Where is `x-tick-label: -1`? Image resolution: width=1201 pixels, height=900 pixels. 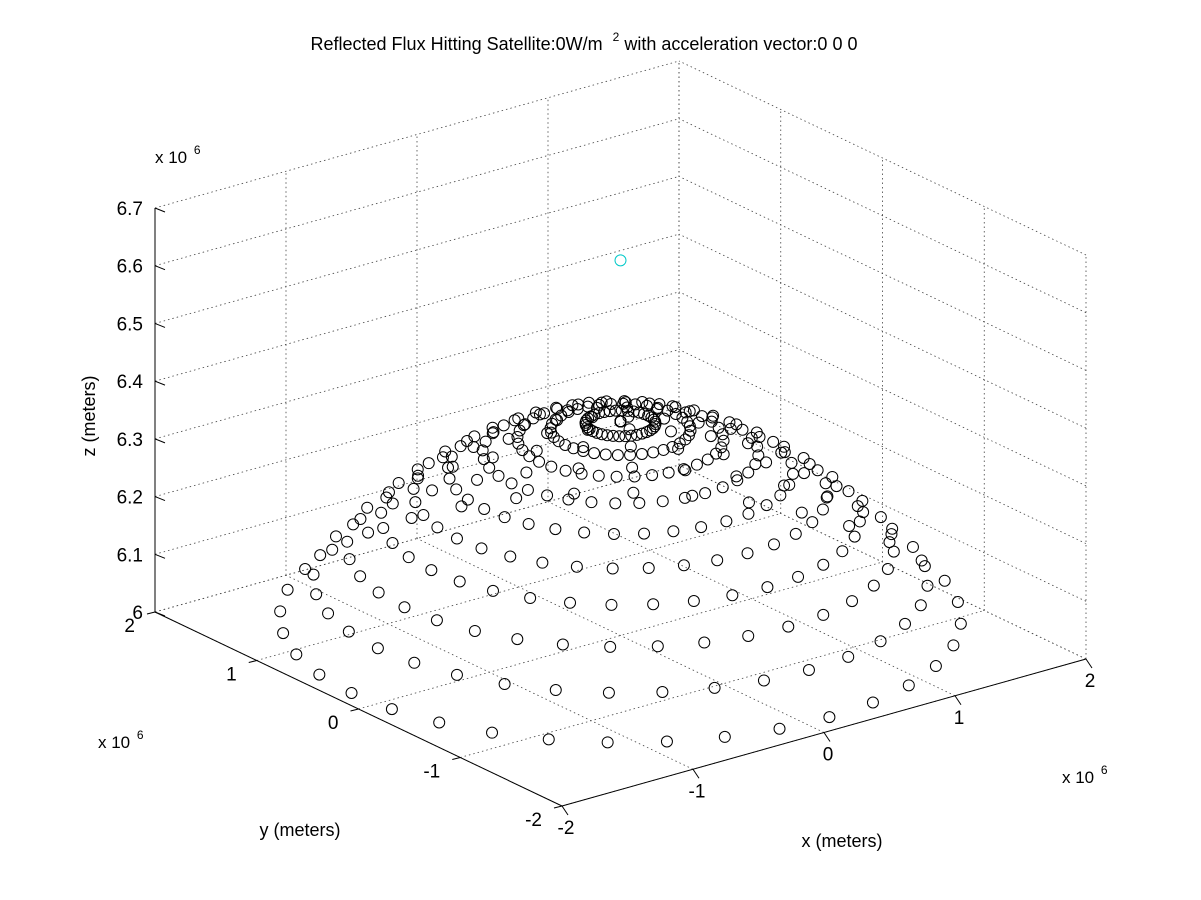
x-tick-label: -1 is located at coordinates (697, 791).